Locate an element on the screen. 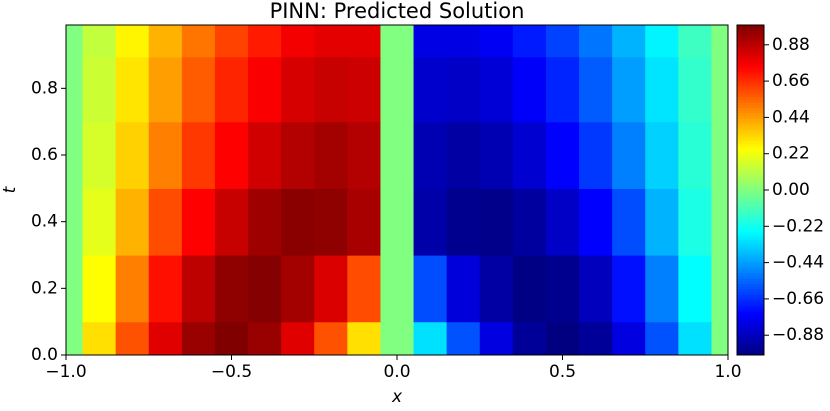 The height and width of the screenshot is (411, 830). colorbar-tick-label: −0.66 is located at coordinates (798, 299).